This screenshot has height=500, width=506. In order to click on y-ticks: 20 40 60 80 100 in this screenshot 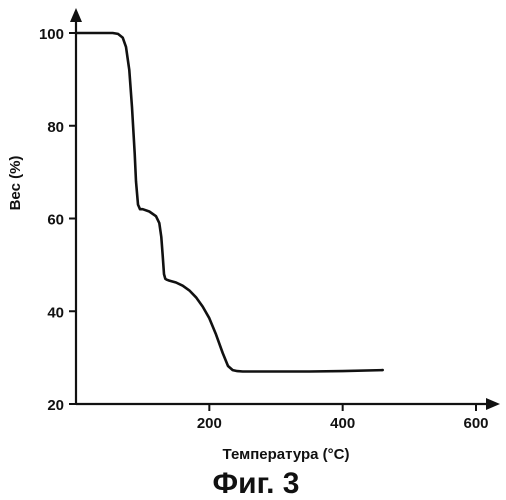, I will do `click(57, 220)`.